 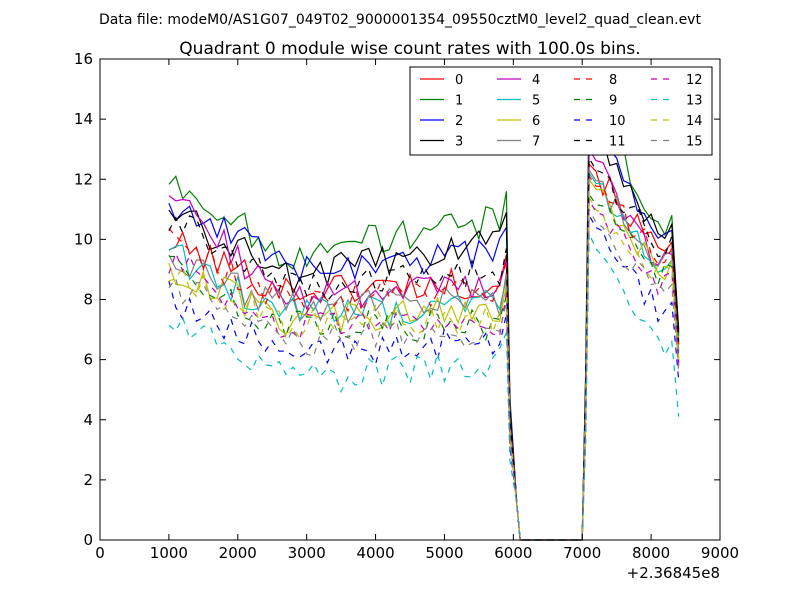 I want to click on legend-label: 5, so click(x=536, y=101).